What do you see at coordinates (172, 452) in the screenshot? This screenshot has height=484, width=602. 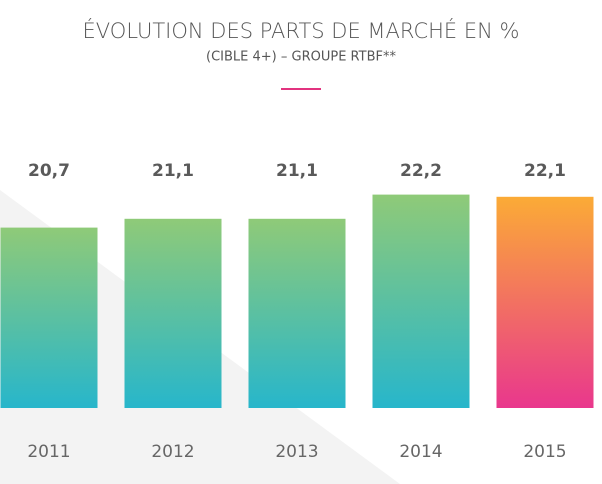 I see `x-tick-label: 2012` at bounding box center [172, 452].